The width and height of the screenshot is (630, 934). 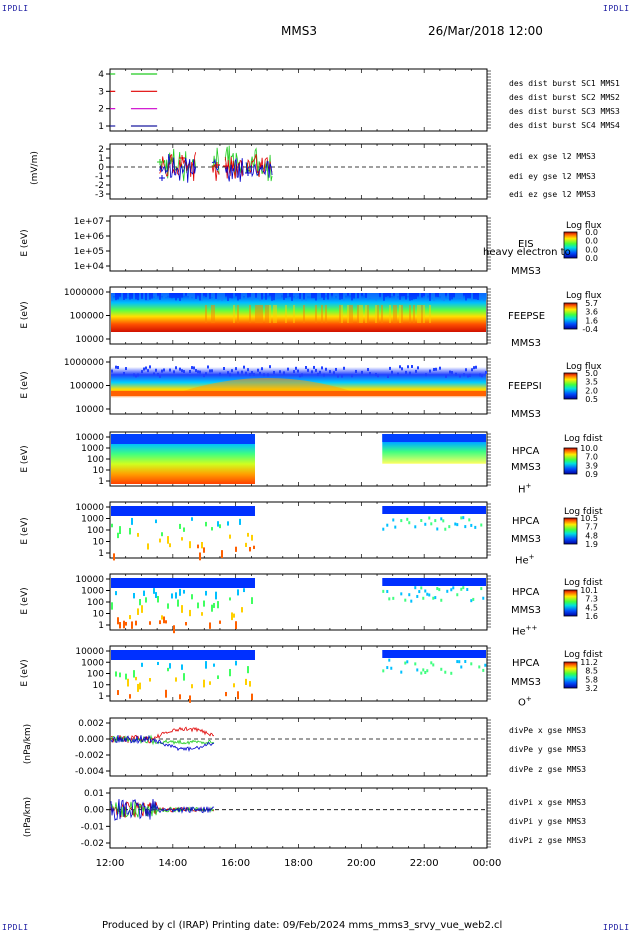 What do you see at coordinates (101, 159) in the screenshot?
I see `p2-ytick-label-1: 1` at bounding box center [101, 159].